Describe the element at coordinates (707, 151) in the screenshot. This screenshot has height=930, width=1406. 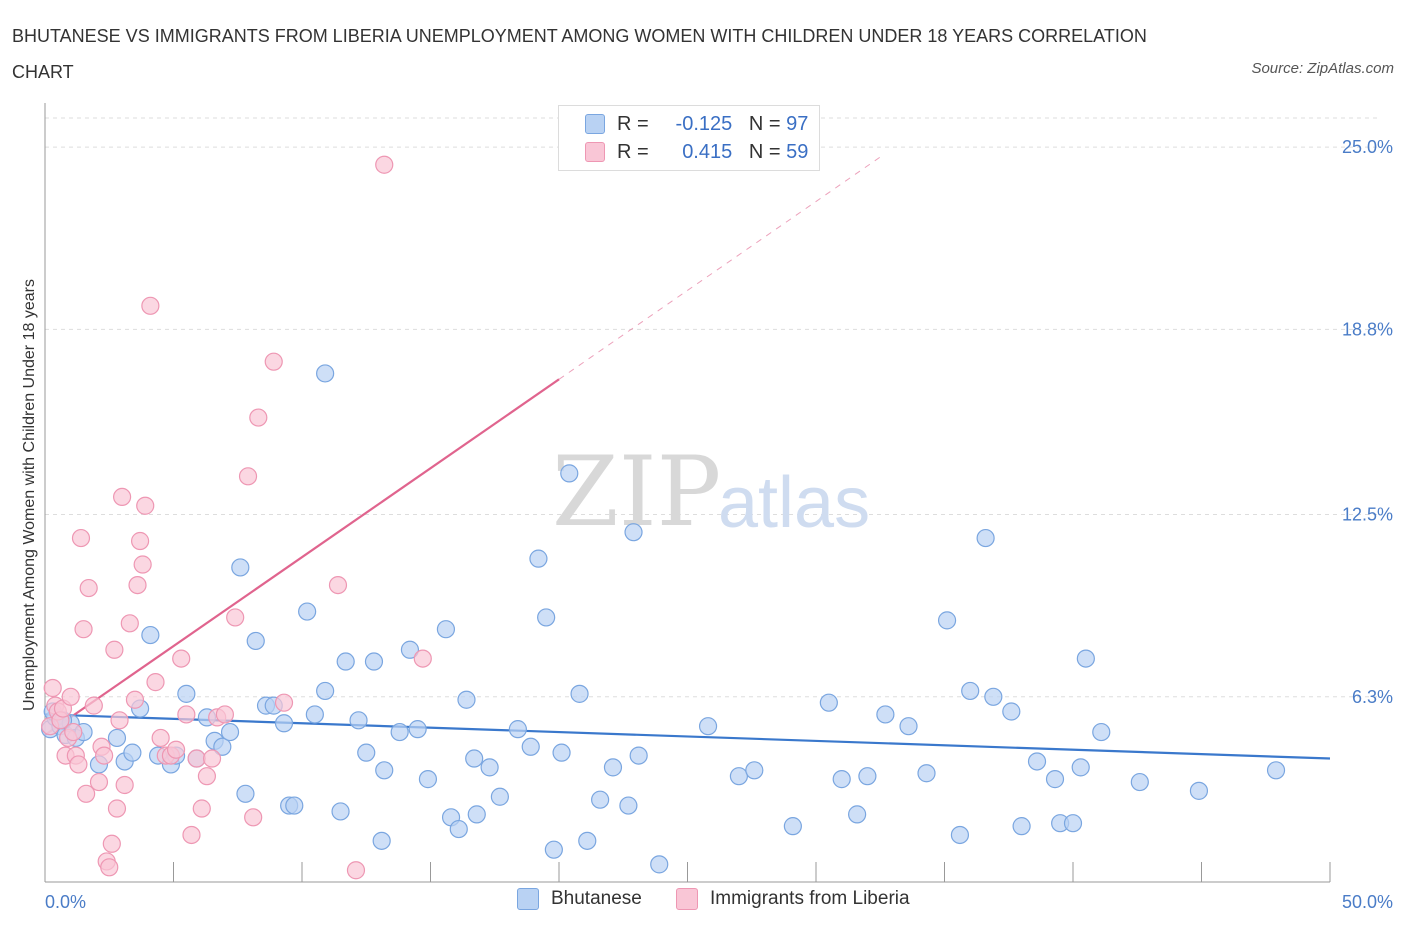
I see `legend-r-value: 0.415` at that location.